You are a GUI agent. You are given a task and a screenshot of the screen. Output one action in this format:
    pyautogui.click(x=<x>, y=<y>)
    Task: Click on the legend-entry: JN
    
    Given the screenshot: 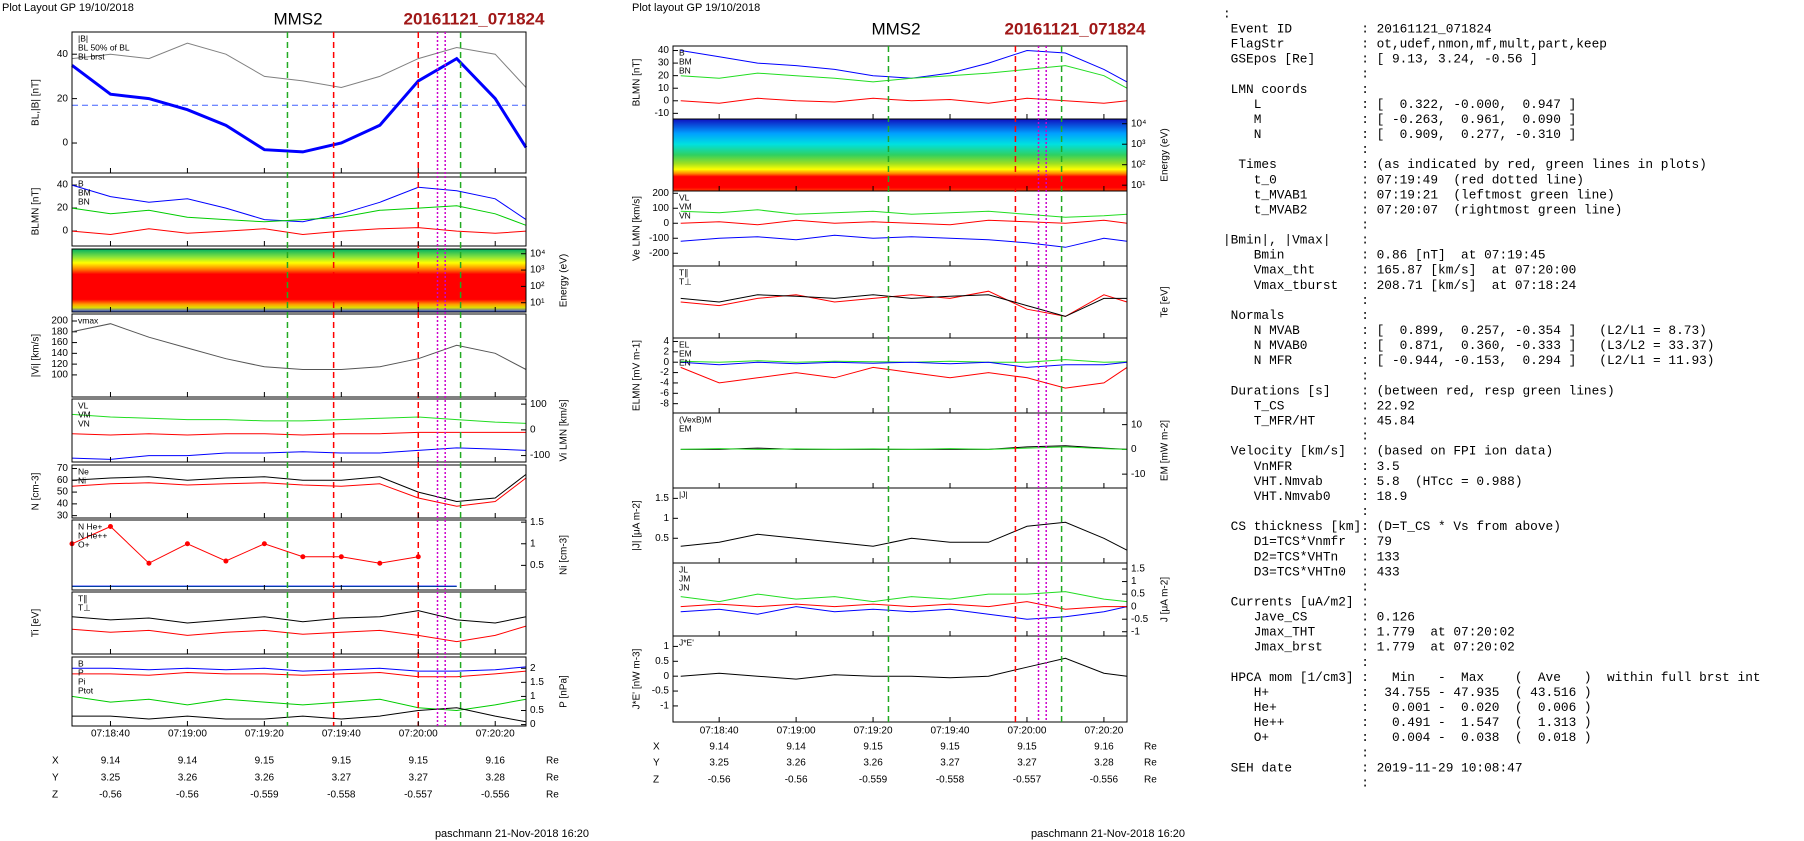 What is the action you would take?
    pyautogui.click(x=684, y=587)
    